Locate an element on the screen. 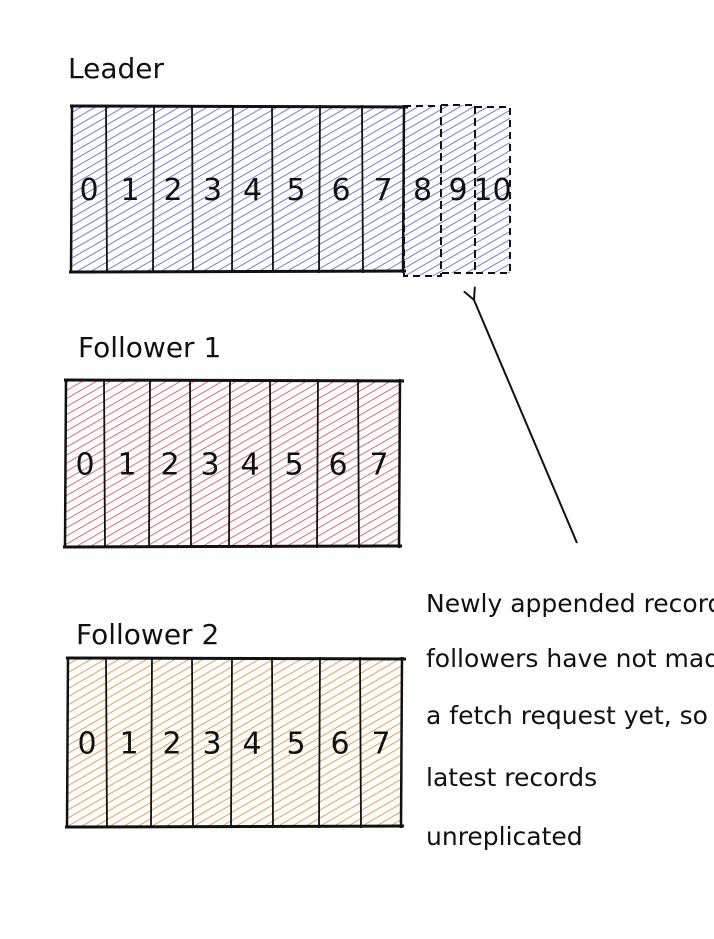  annotation-arrow is located at coordinates (526, 422).